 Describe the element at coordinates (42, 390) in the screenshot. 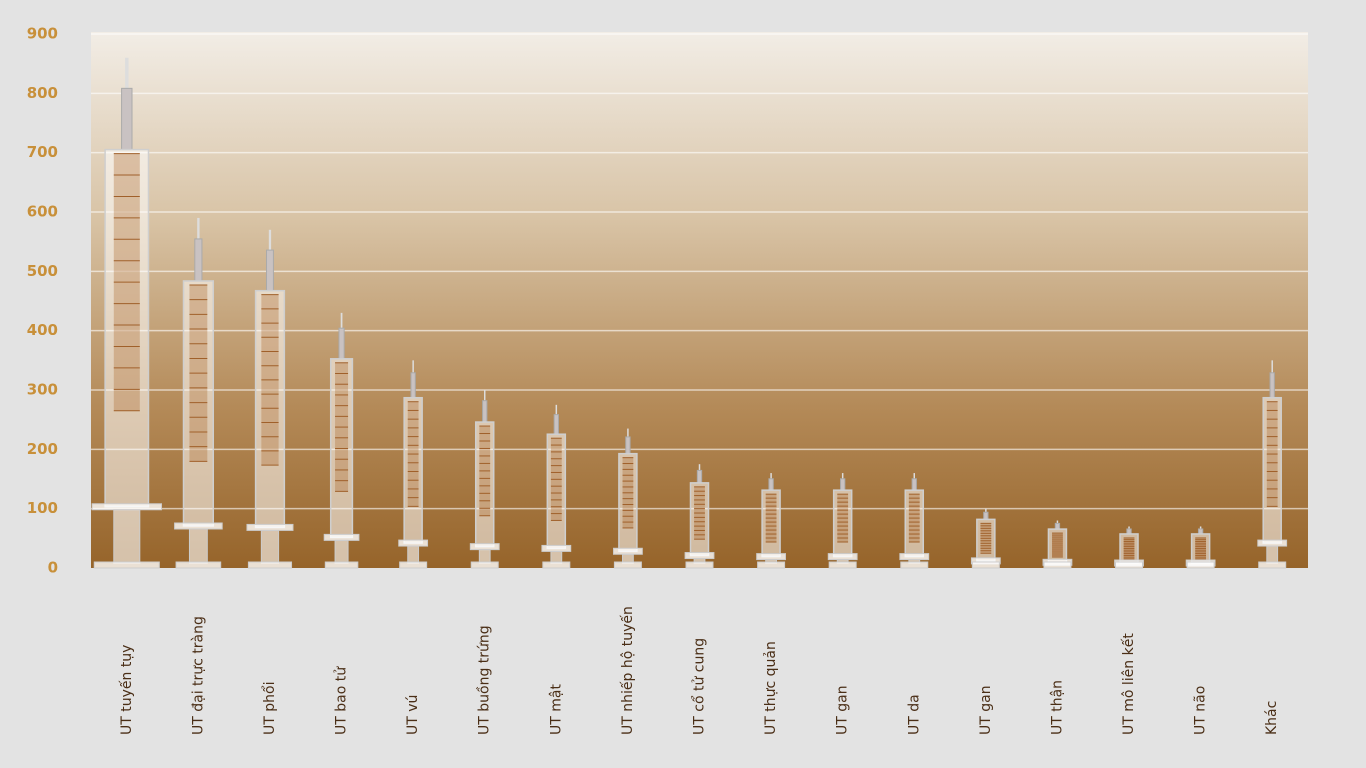

I see `y-tick-label: 300` at that location.